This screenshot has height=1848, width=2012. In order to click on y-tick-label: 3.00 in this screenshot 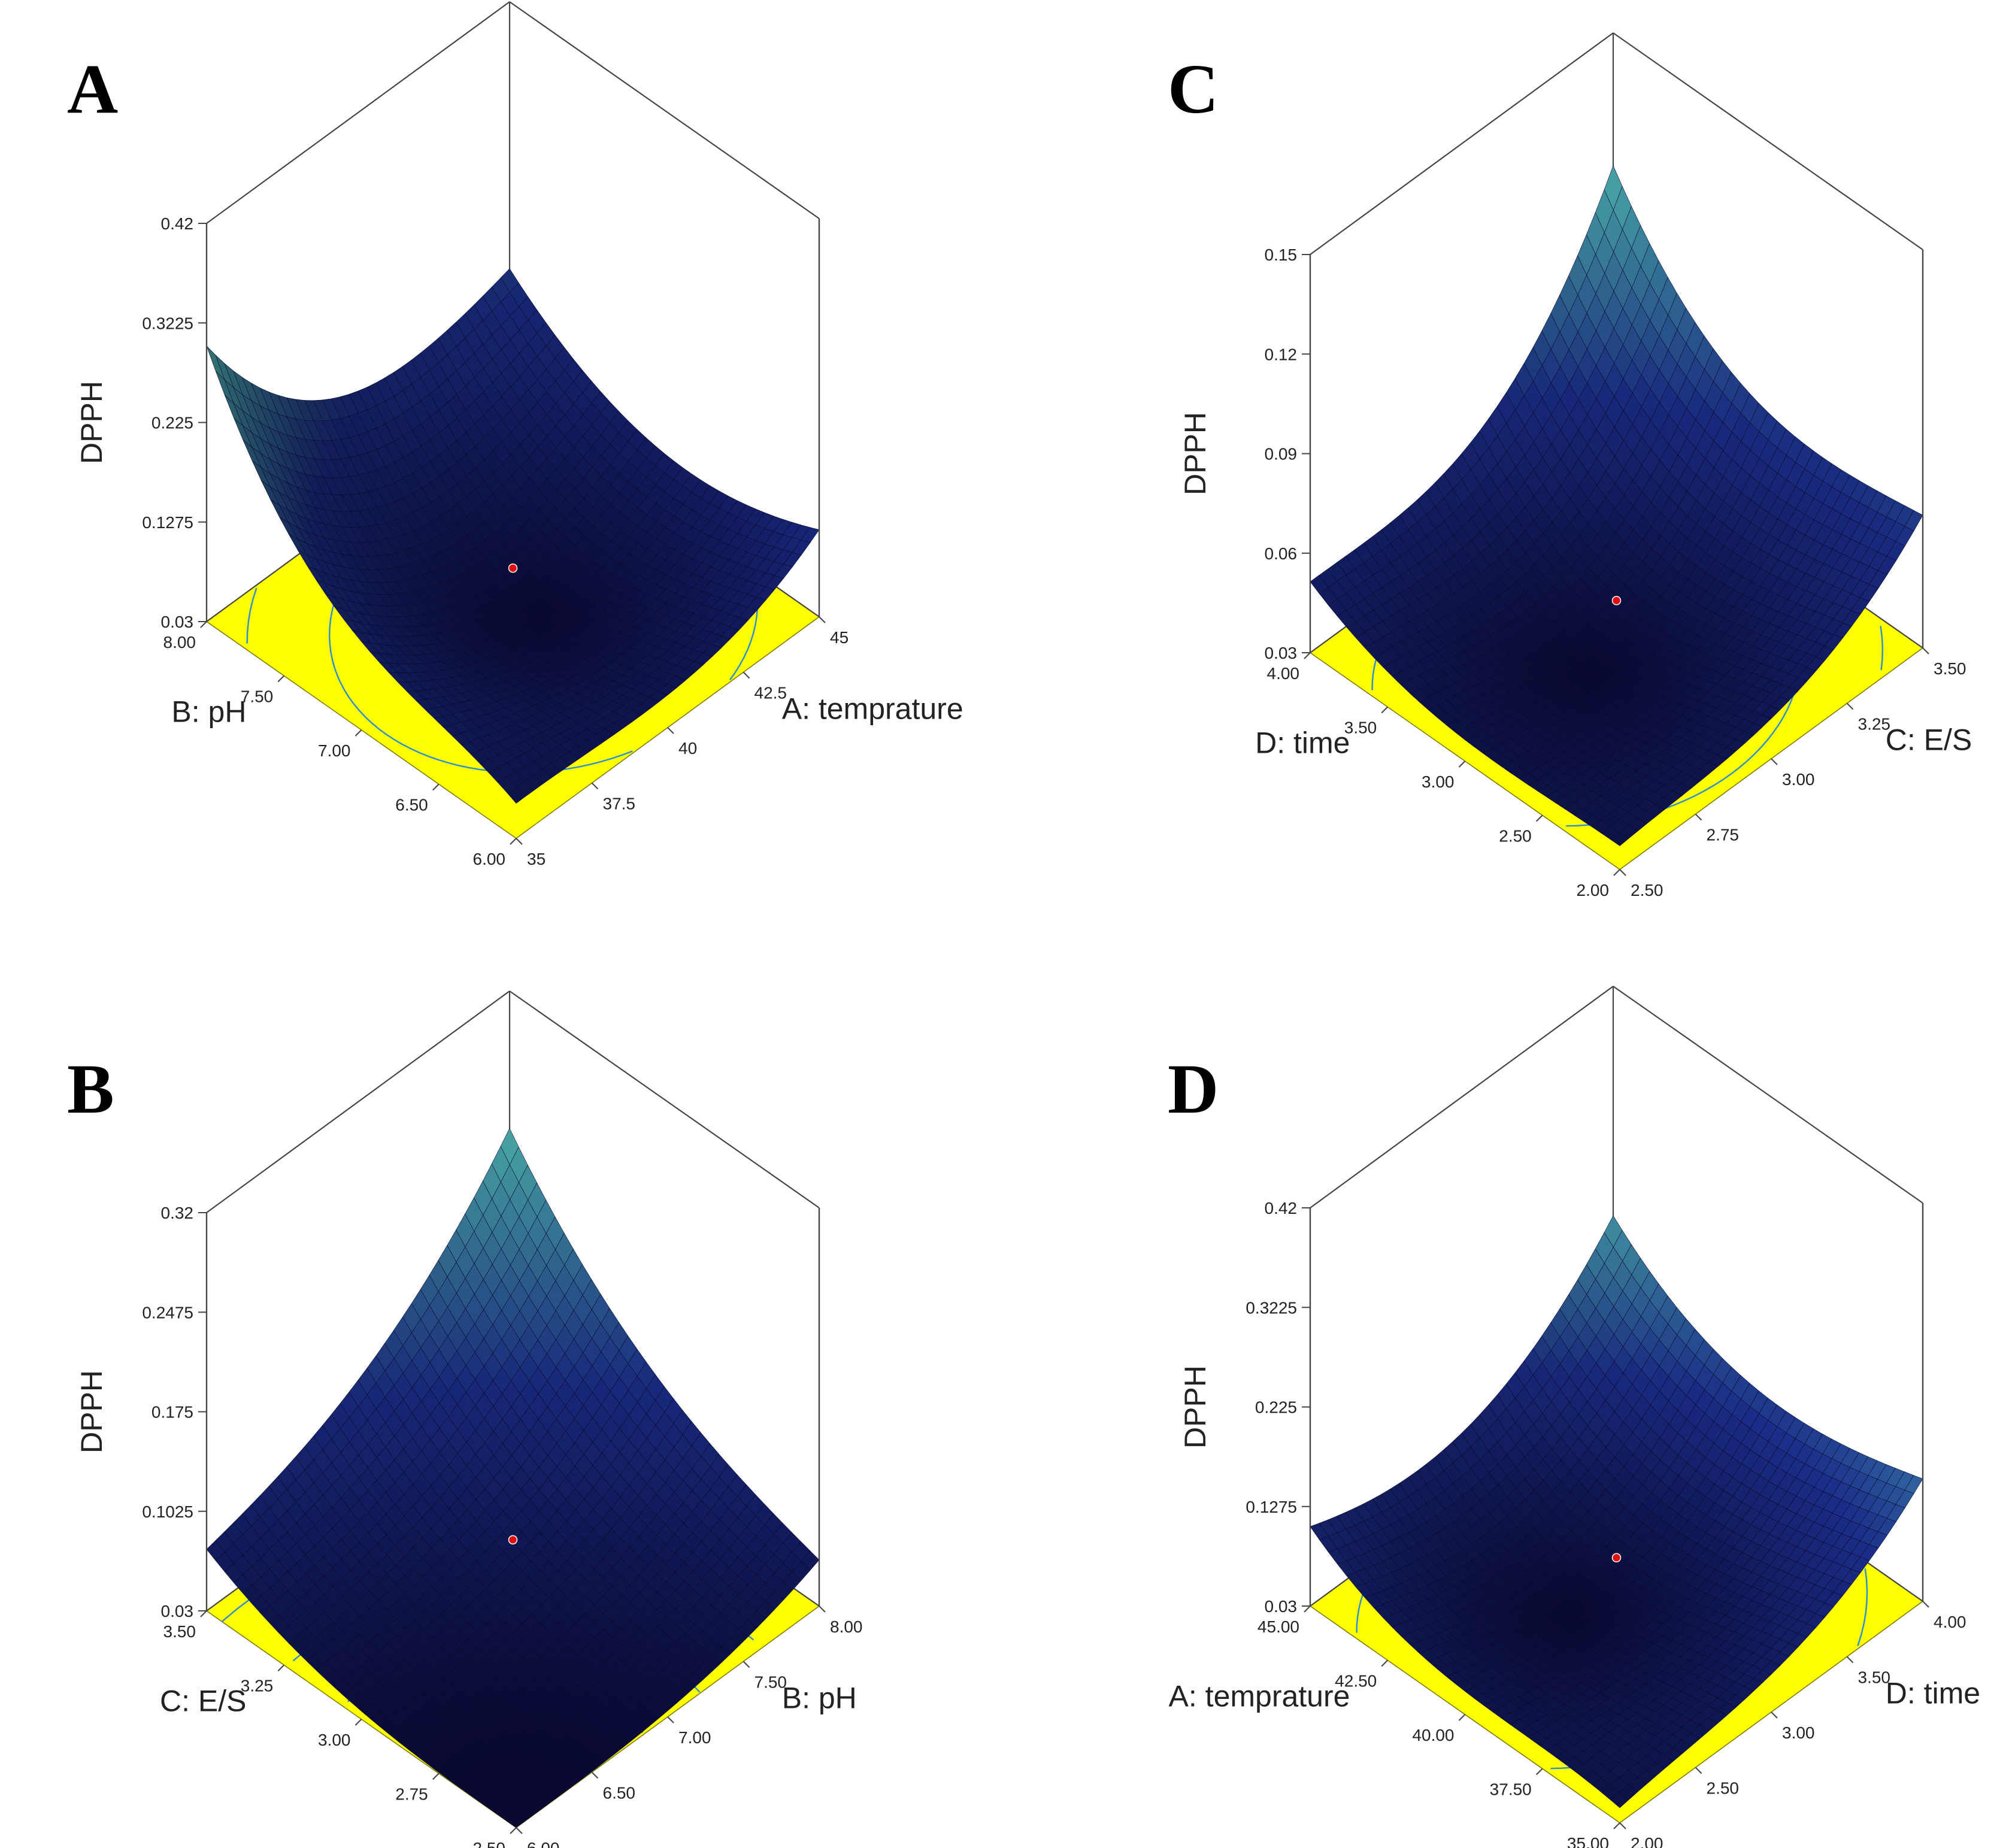, I will do `click(1438, 781)`.